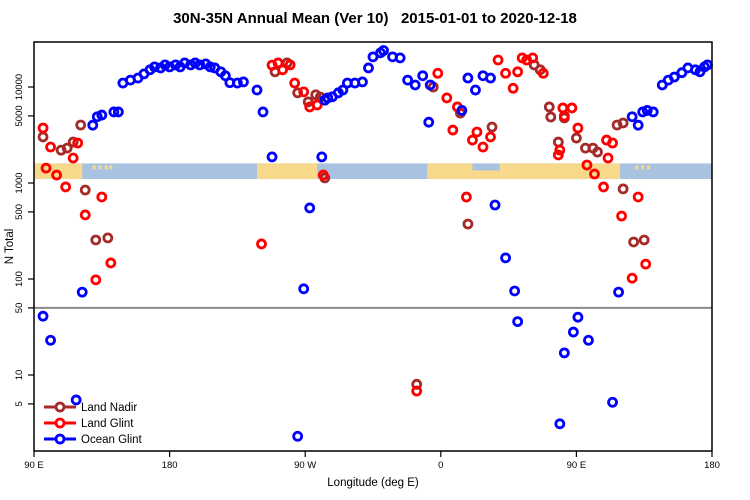  I want to click on x-tick-label: 180, so click(712, 465).